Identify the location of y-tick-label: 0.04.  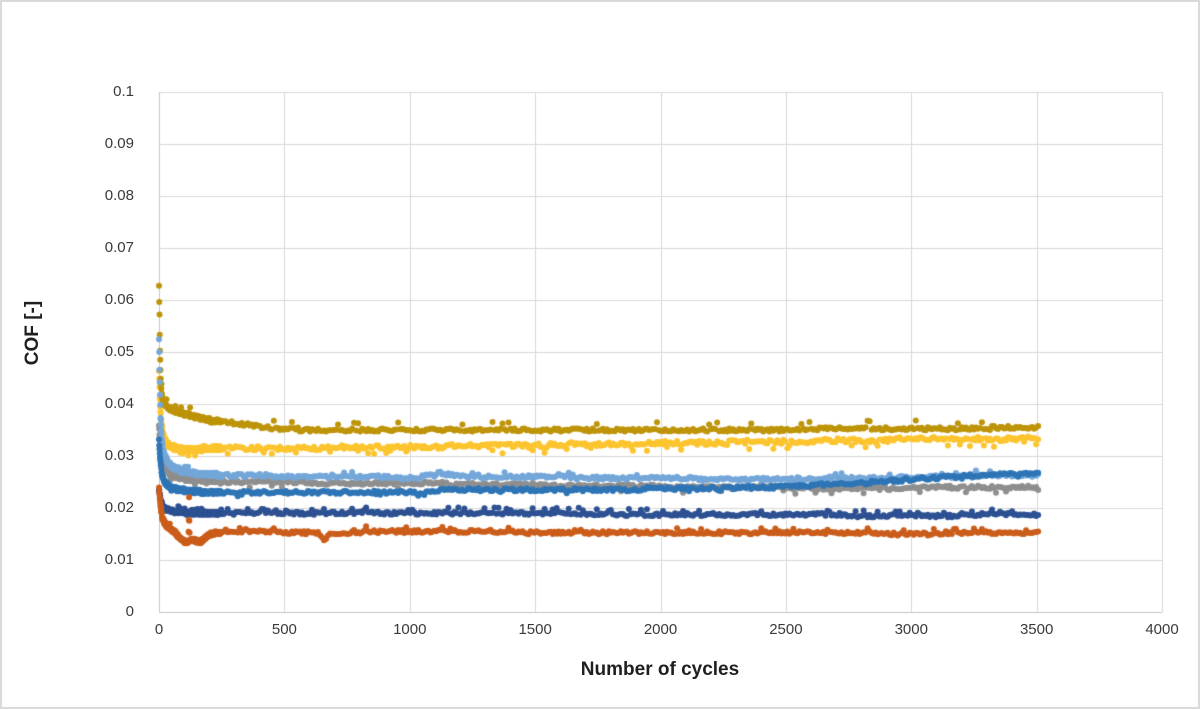
(119, 403).